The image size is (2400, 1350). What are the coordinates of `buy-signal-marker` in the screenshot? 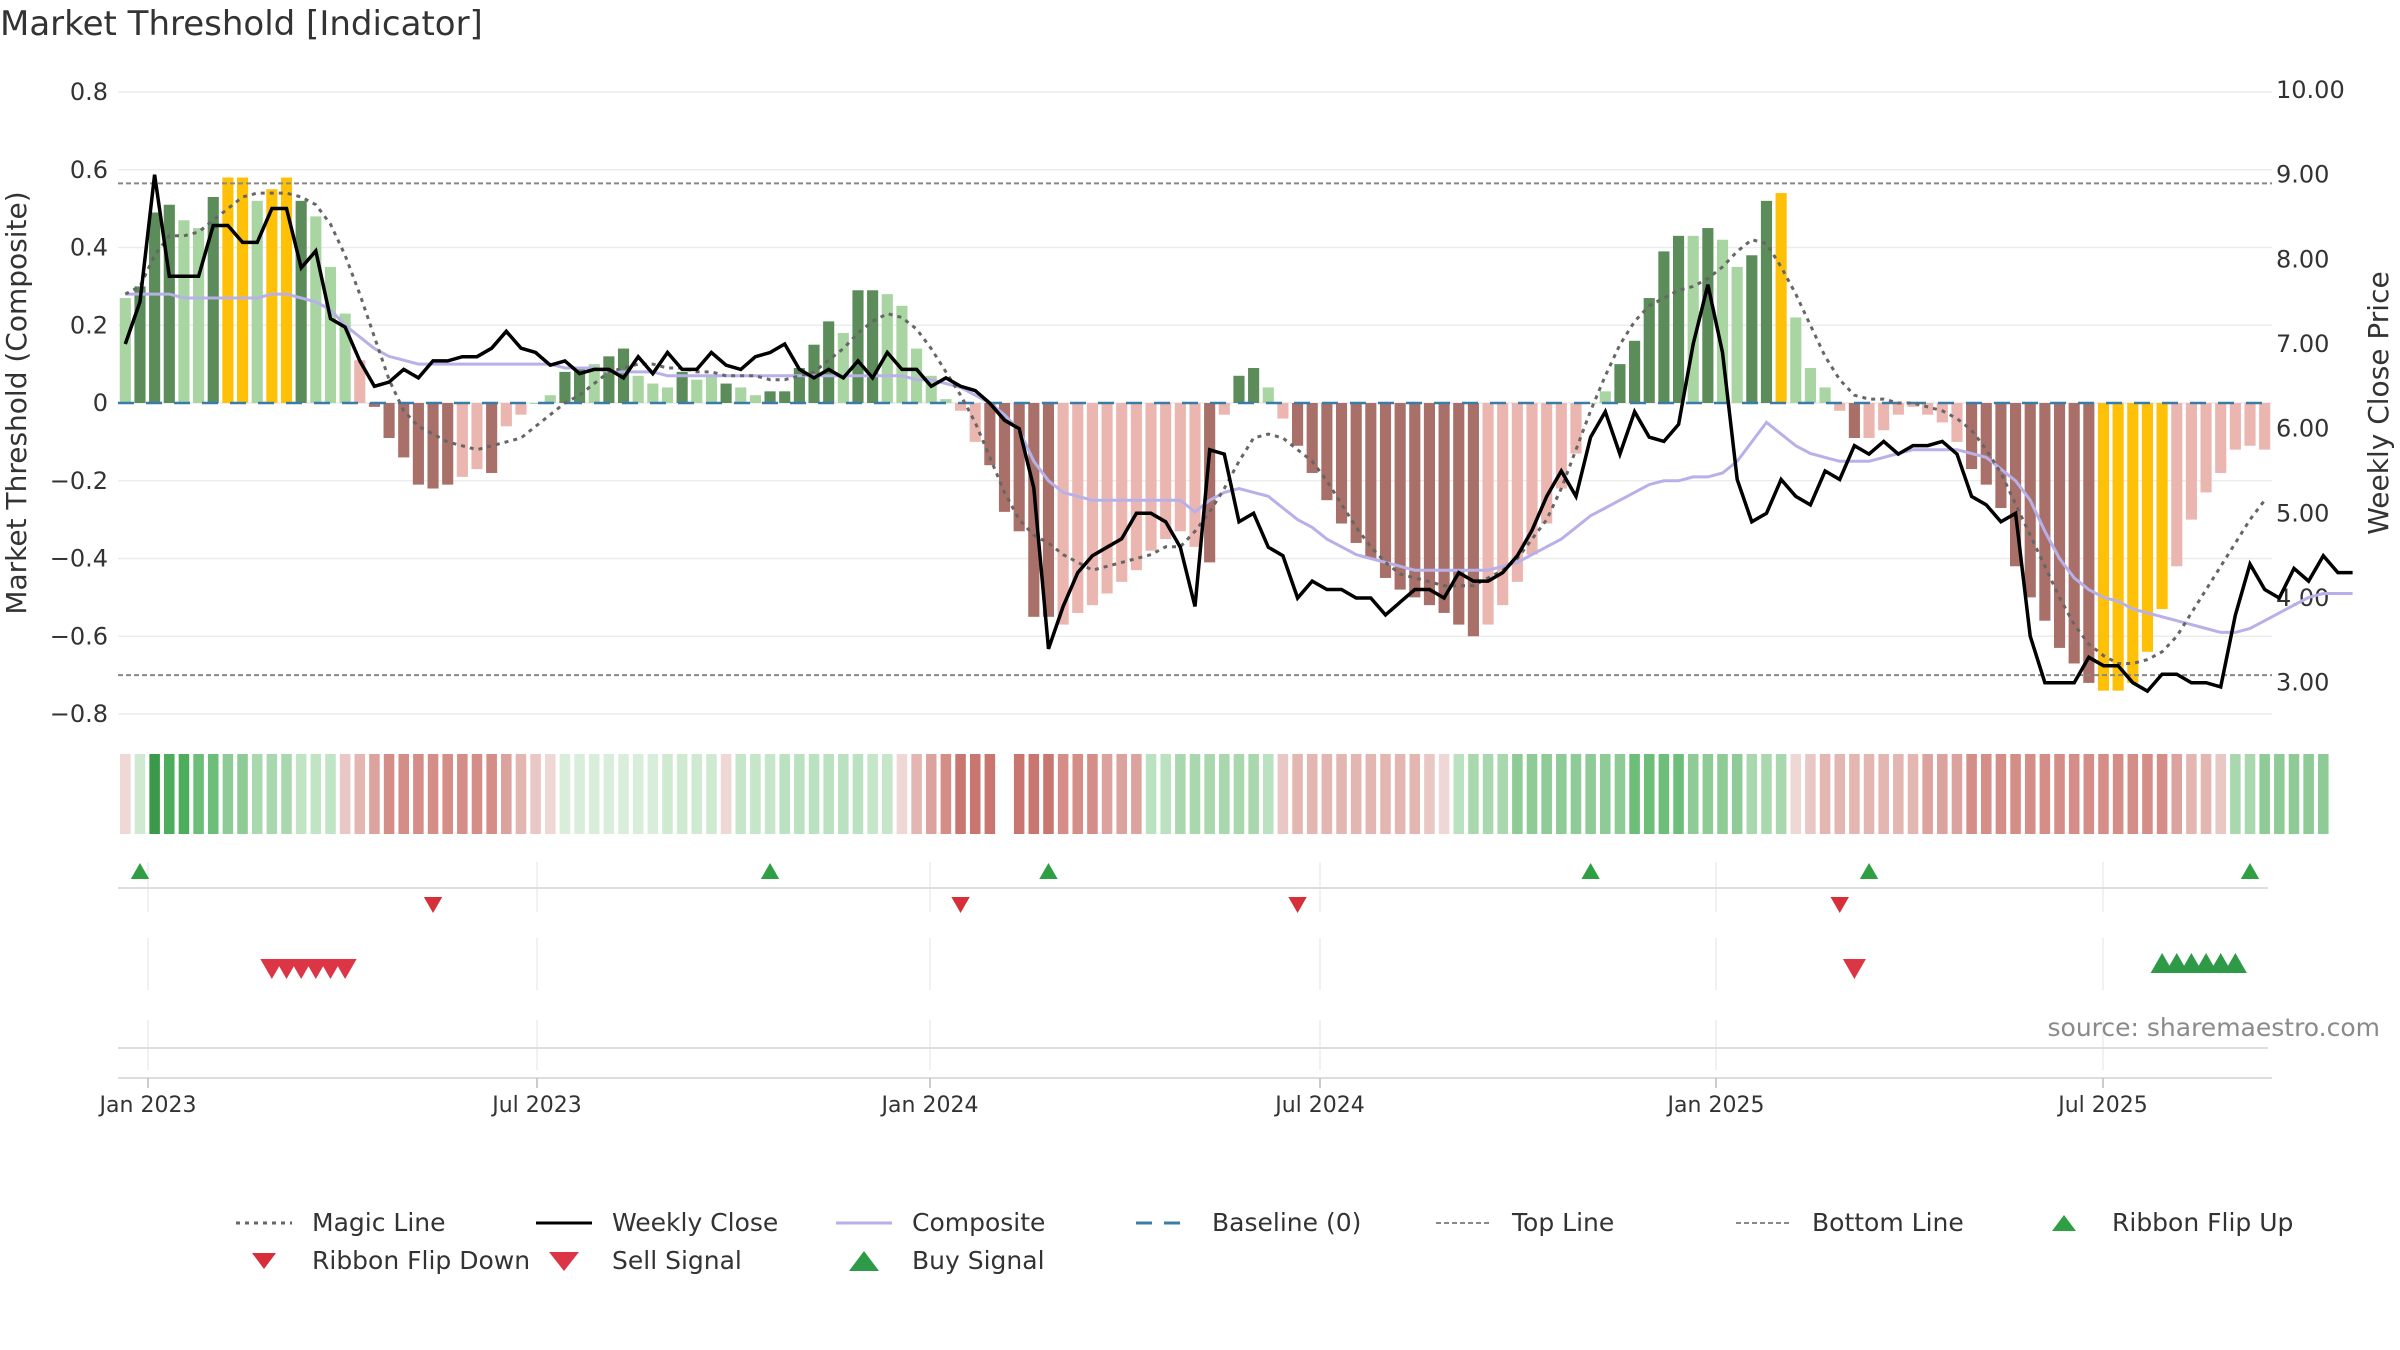 It's located at (2235, 963).